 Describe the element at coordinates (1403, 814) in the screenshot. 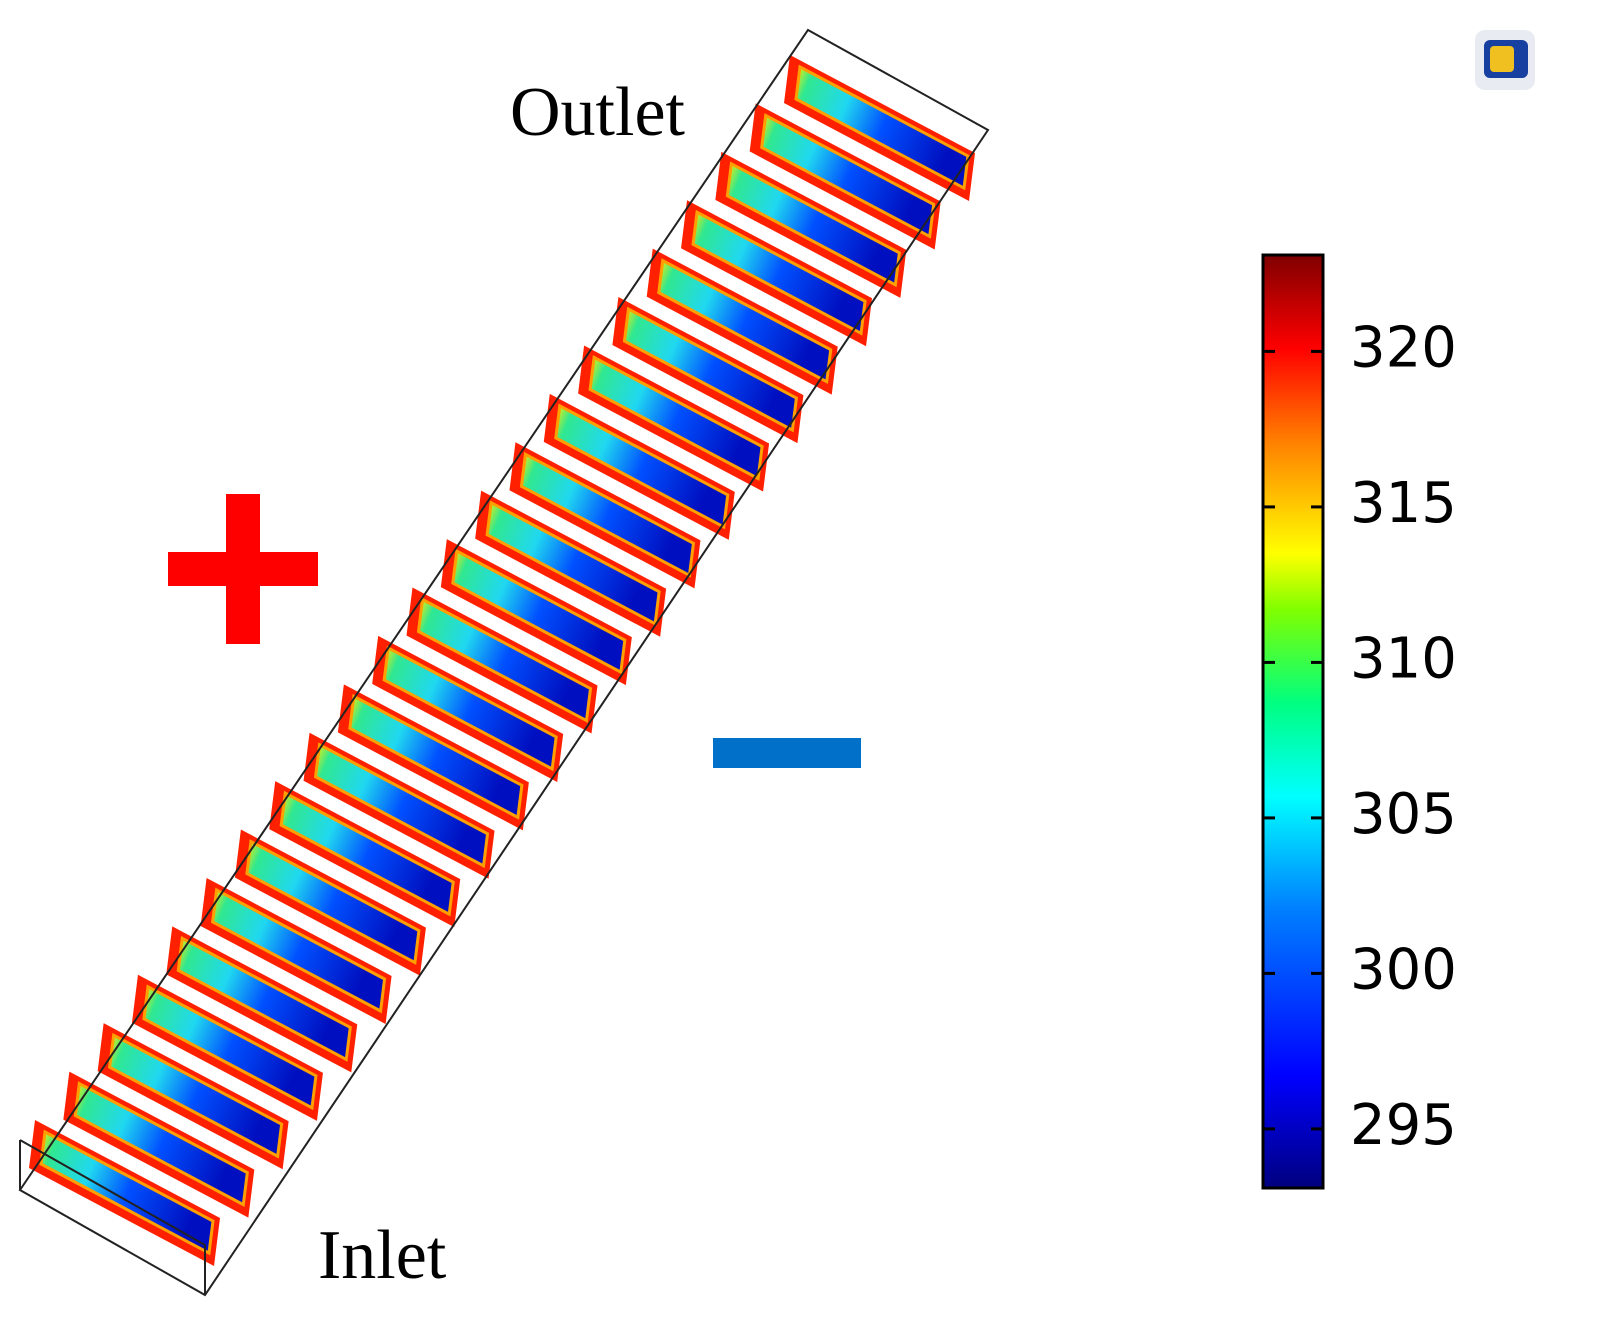

I see `tick-label: 305` at that location.